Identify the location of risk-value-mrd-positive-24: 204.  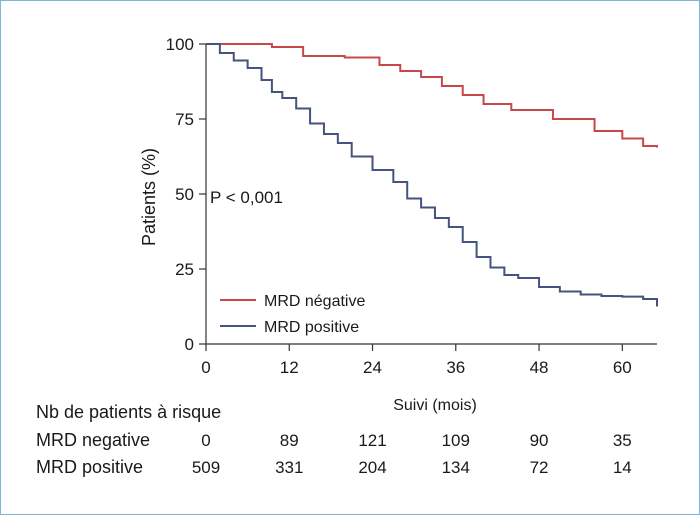
(372, 467).